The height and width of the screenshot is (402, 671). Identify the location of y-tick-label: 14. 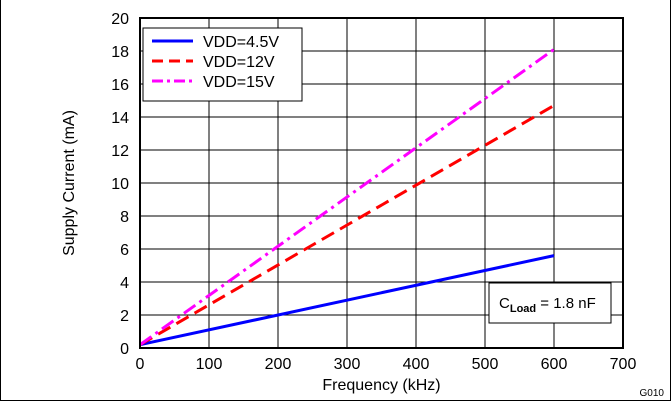
(120, 118).